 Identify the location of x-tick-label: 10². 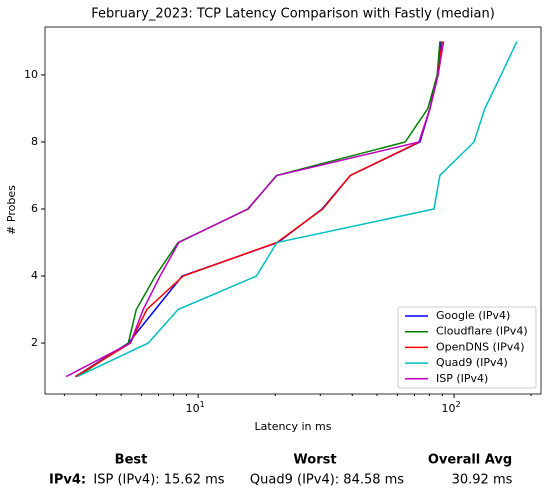
(451, 408).